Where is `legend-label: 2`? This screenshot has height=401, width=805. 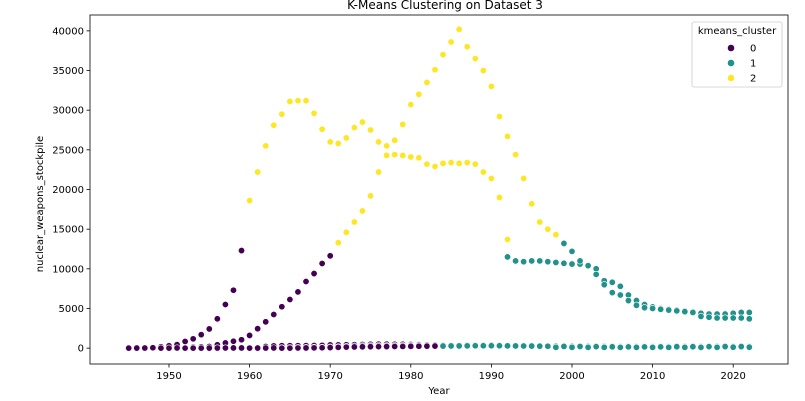
legend-label: 2 is located at coordinates (753, 79).